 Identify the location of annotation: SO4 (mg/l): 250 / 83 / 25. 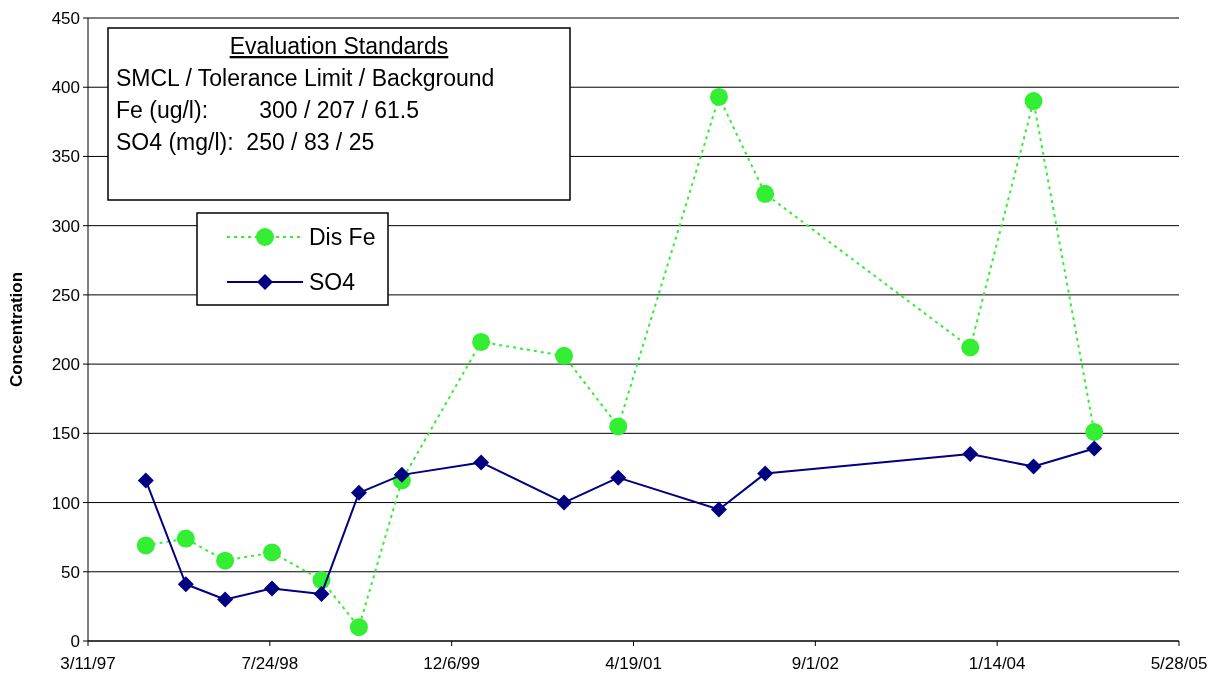
(245, 142).